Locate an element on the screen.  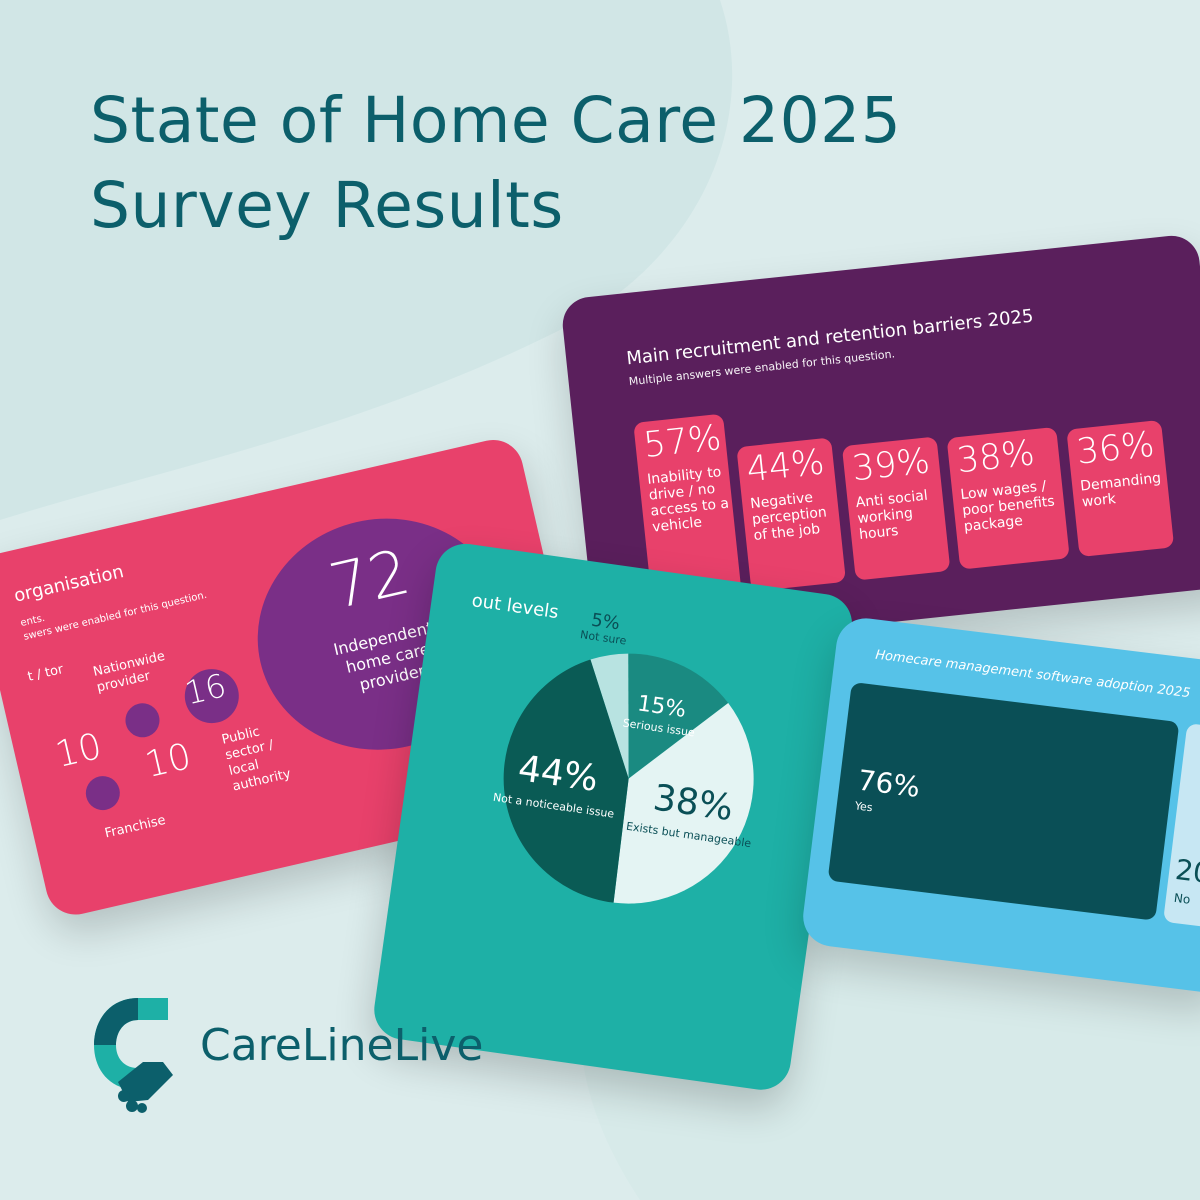
barrier-label: Negative perception of the job is located at coordinates (788, 516).